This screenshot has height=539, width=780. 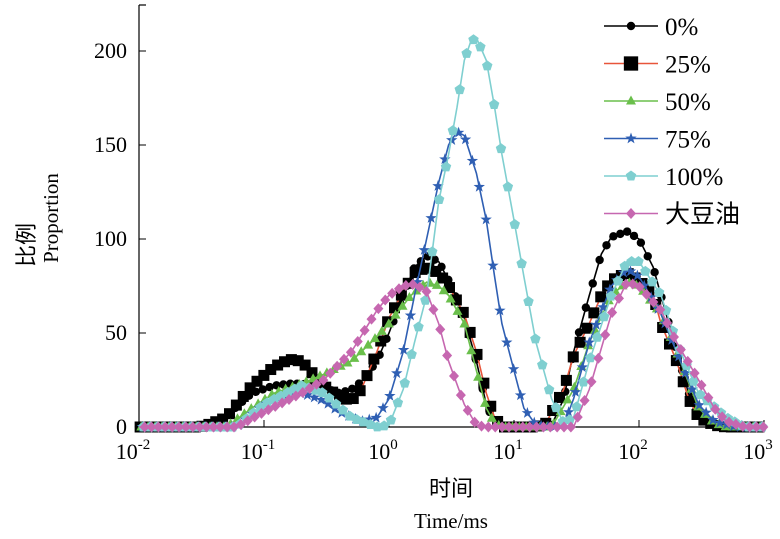 What do you see at coordinates (116, 332) in the screenshot?
I see `y-tick-label: 50` at bounding box center [116, 332].